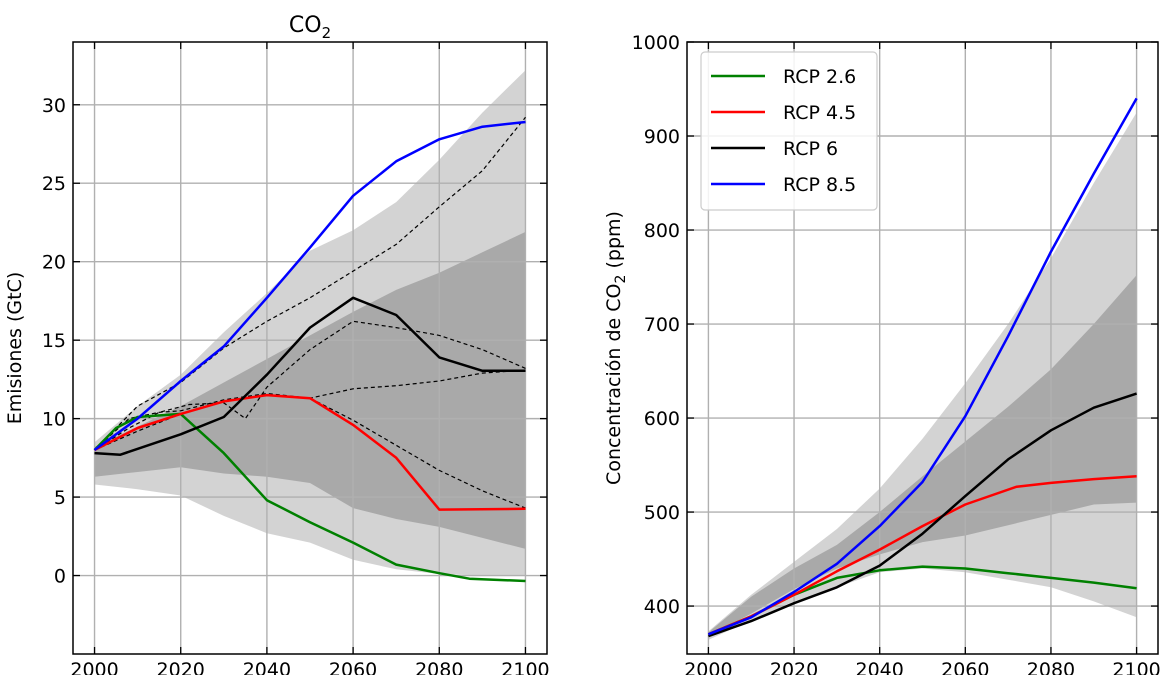  Describe the element at coordinates (662, 231) in the screenshot. I see `y-tick-label-5: 800` at that location.